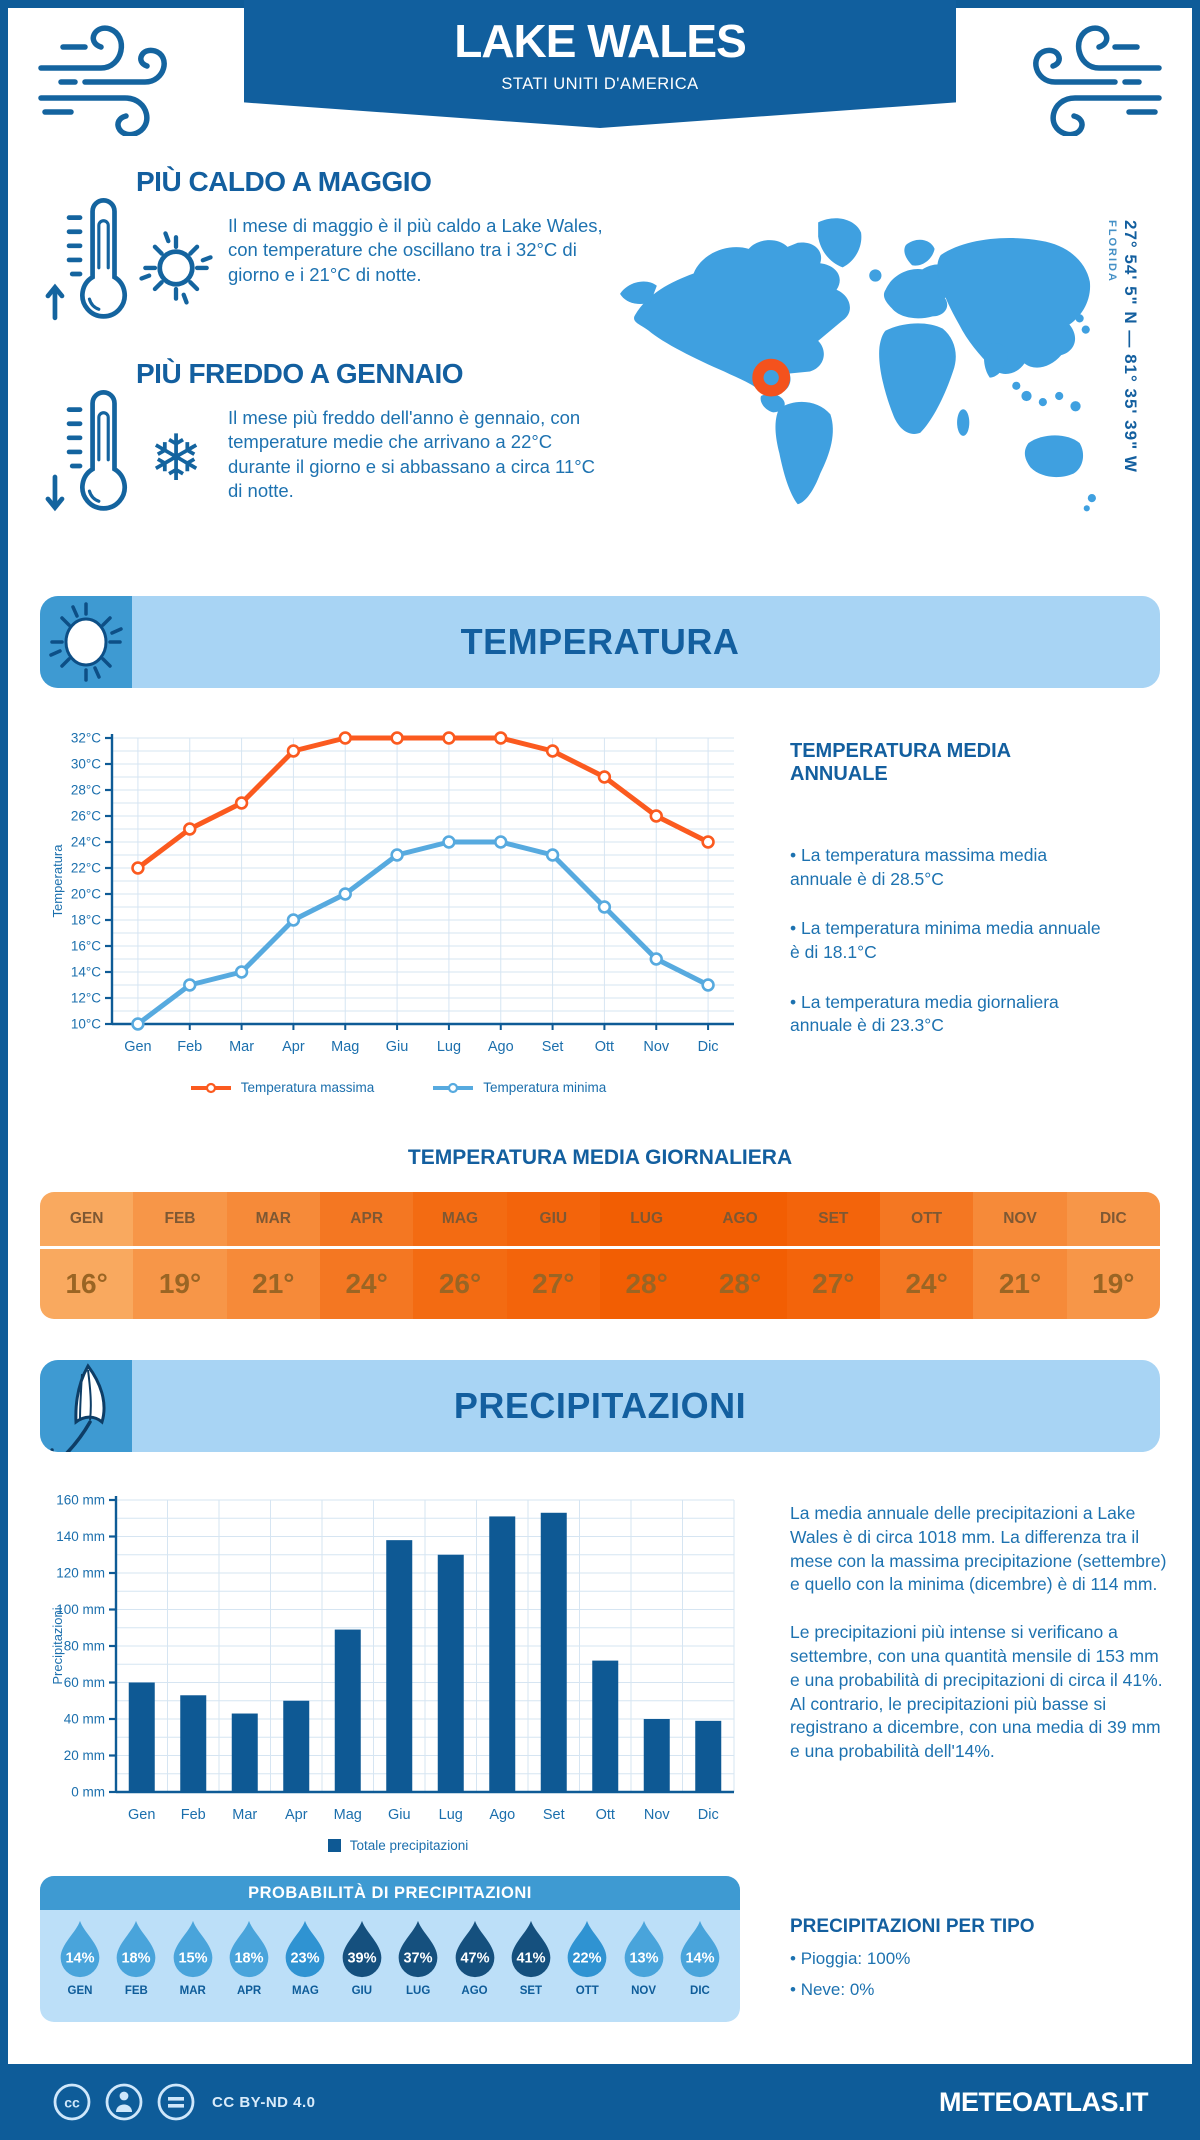 This screenshot has width=1200, height=2140. Describe the element at coordinates (912, 1926) in the screenshot. I see `precipitation-types-title: PRECIPITAZIONI PER TIPO` at that location.